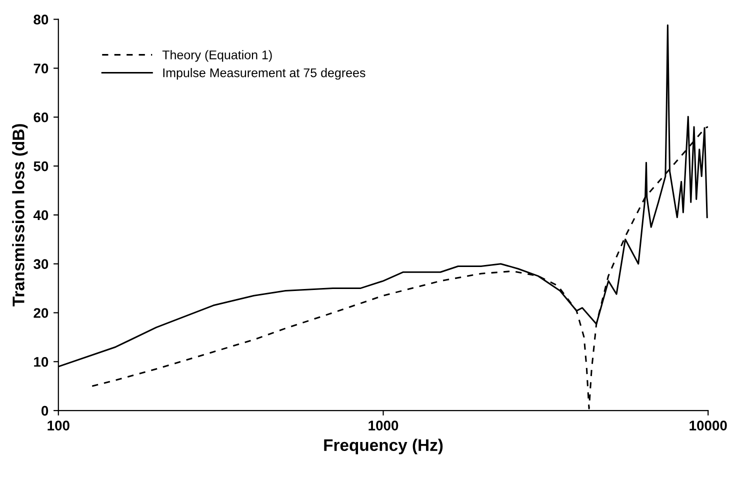 The width and height of the screenshot is (730, 483). Describe the element at coordinates (41, 69) in the screenshot. I see `y-tick-label: 70` at that location.